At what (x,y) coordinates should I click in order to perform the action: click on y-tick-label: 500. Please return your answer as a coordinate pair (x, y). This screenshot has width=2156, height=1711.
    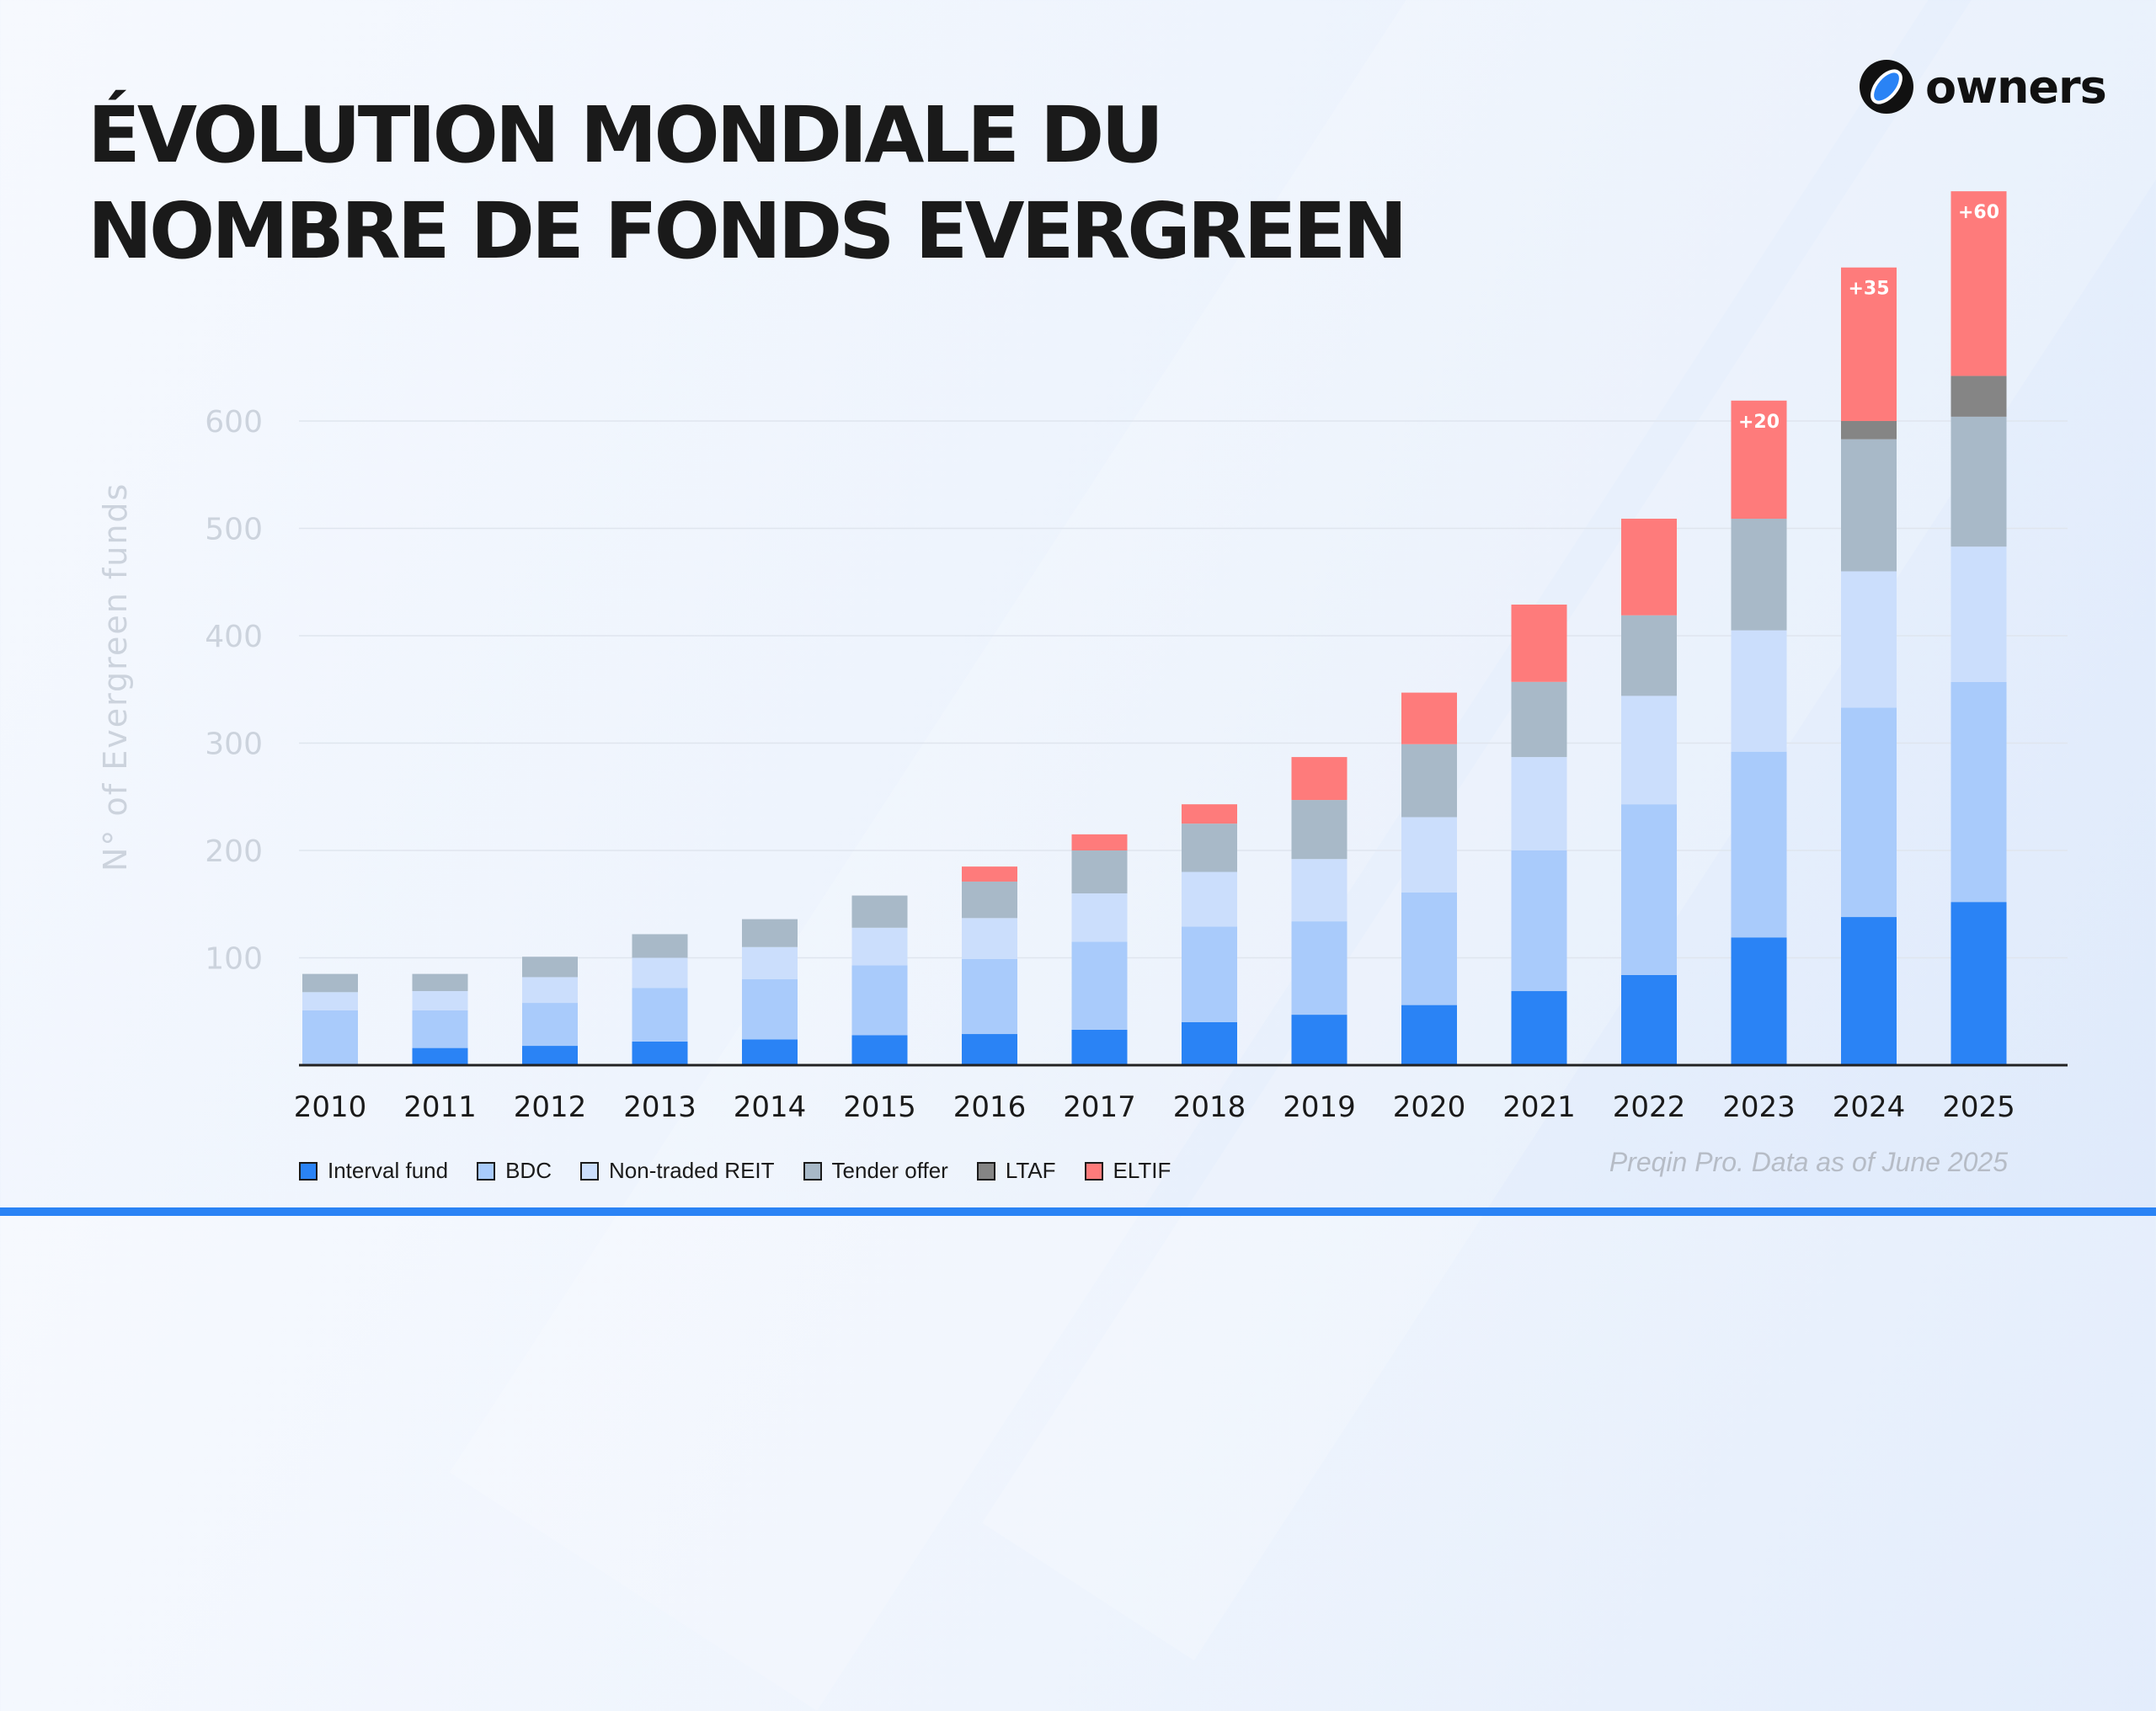
    Looking at the image, I should click on (234, 530).